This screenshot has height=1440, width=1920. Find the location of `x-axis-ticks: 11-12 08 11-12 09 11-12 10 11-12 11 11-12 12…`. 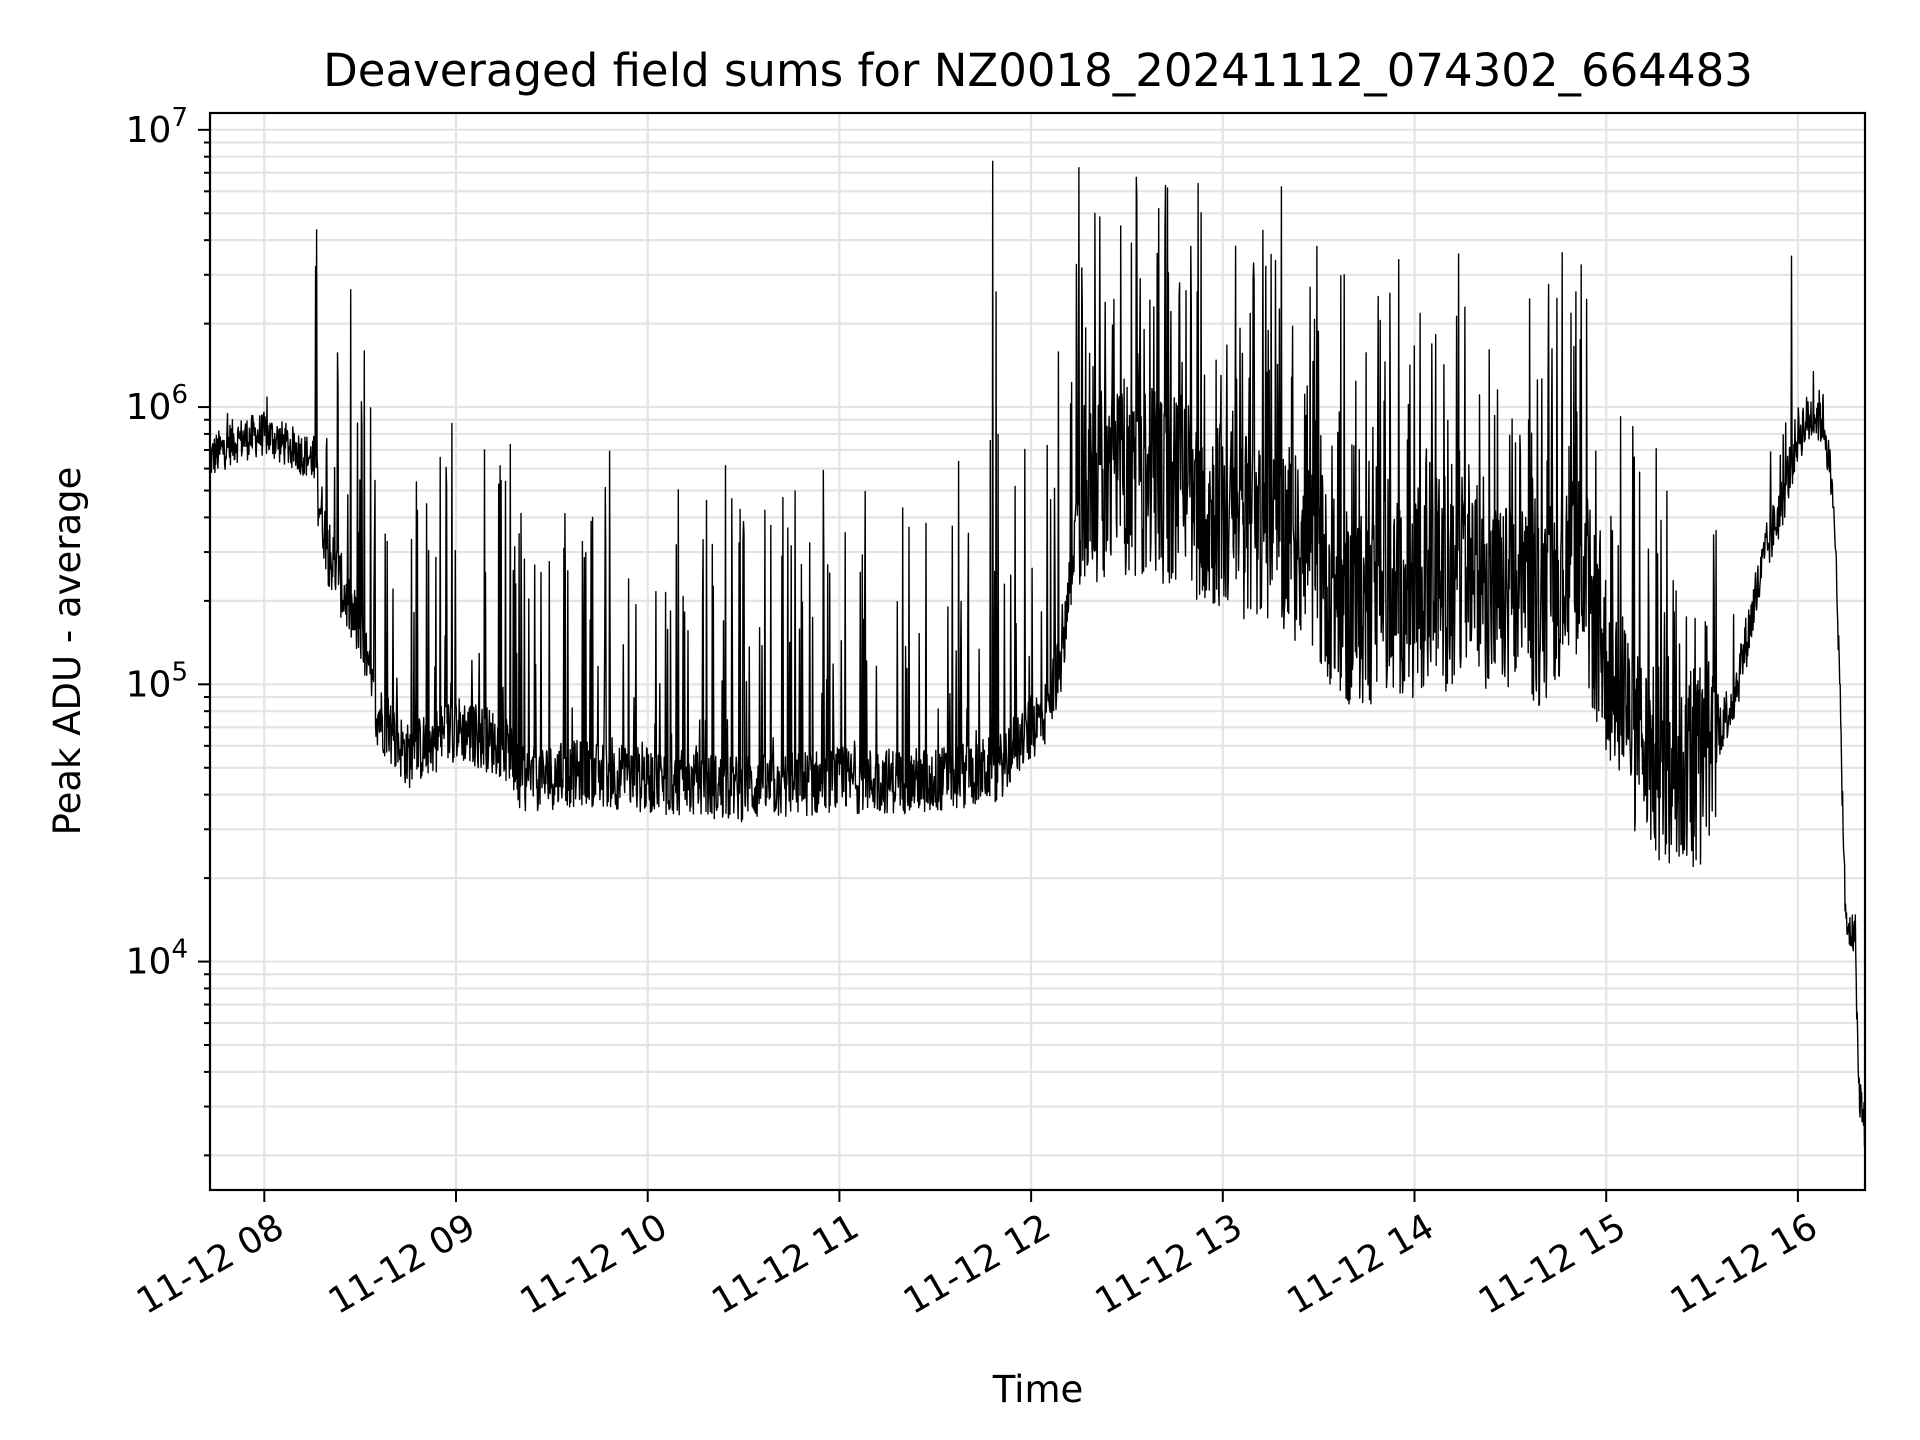

x-axis-ticks: 11-12 08 11-12 09 11-12 10 11-12 11 11-12 12… is located at coordinates (977, 1256).